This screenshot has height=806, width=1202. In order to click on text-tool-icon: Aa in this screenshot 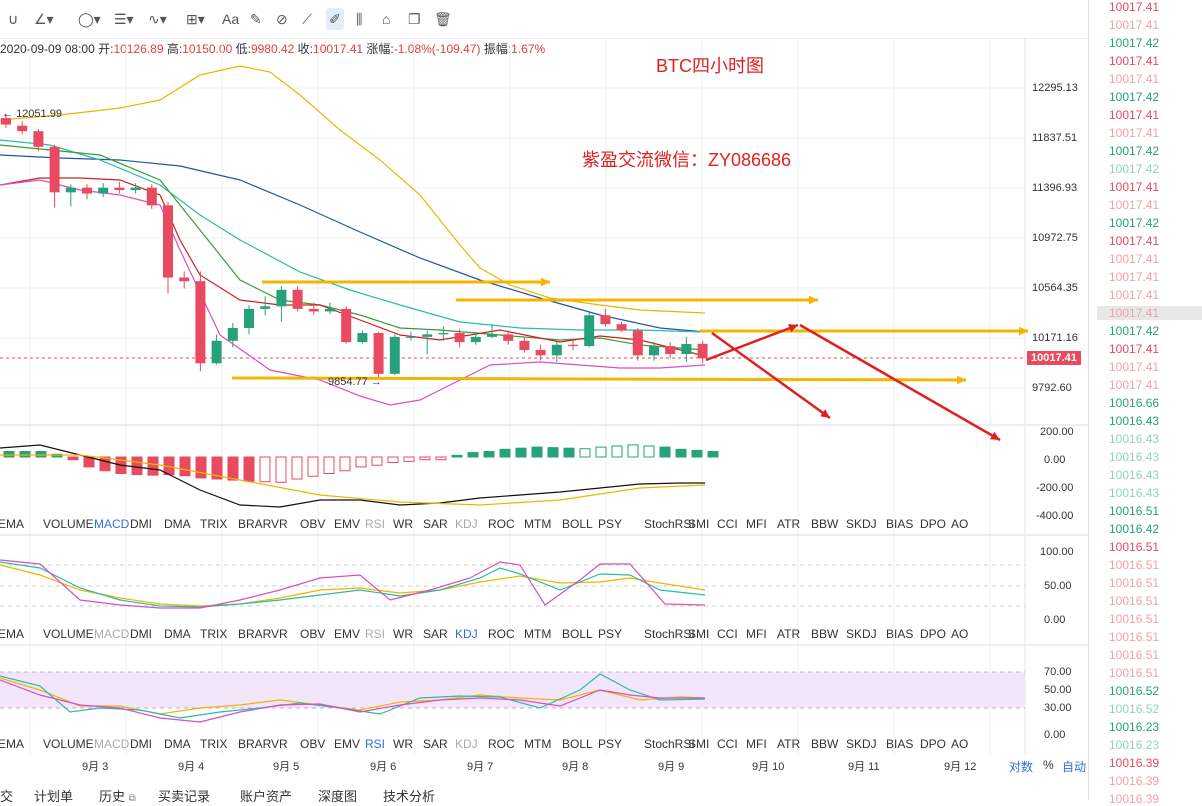, I will do `click(231, 19)`.